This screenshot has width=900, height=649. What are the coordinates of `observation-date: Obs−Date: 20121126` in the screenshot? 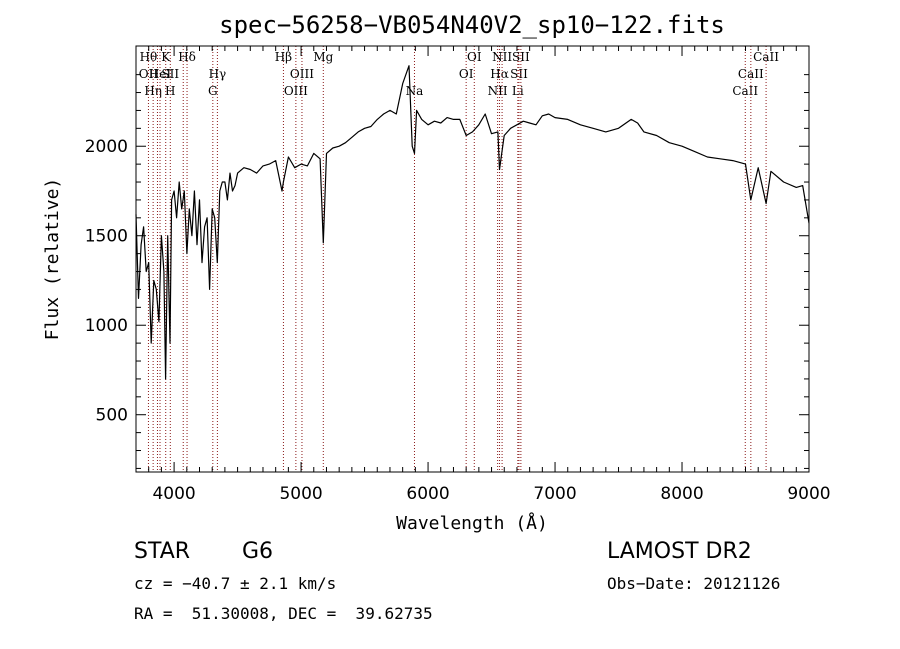 It's located at (694, 583).